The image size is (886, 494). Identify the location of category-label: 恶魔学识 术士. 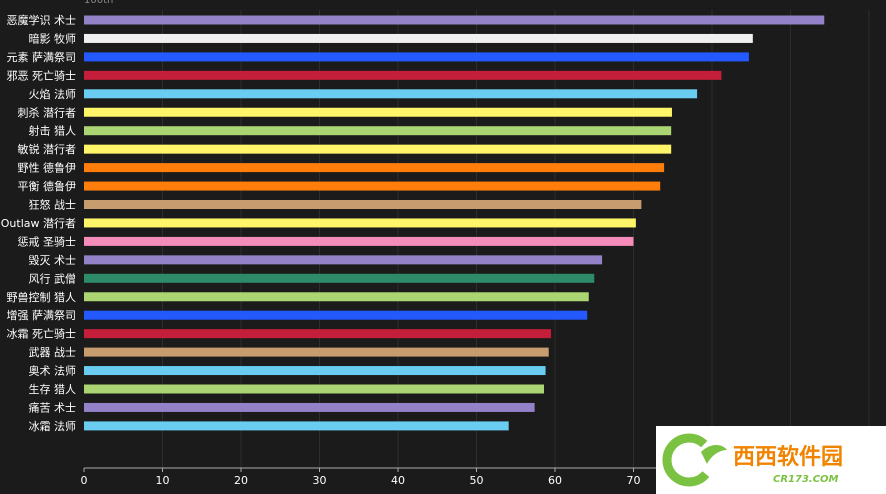
(42, 20).